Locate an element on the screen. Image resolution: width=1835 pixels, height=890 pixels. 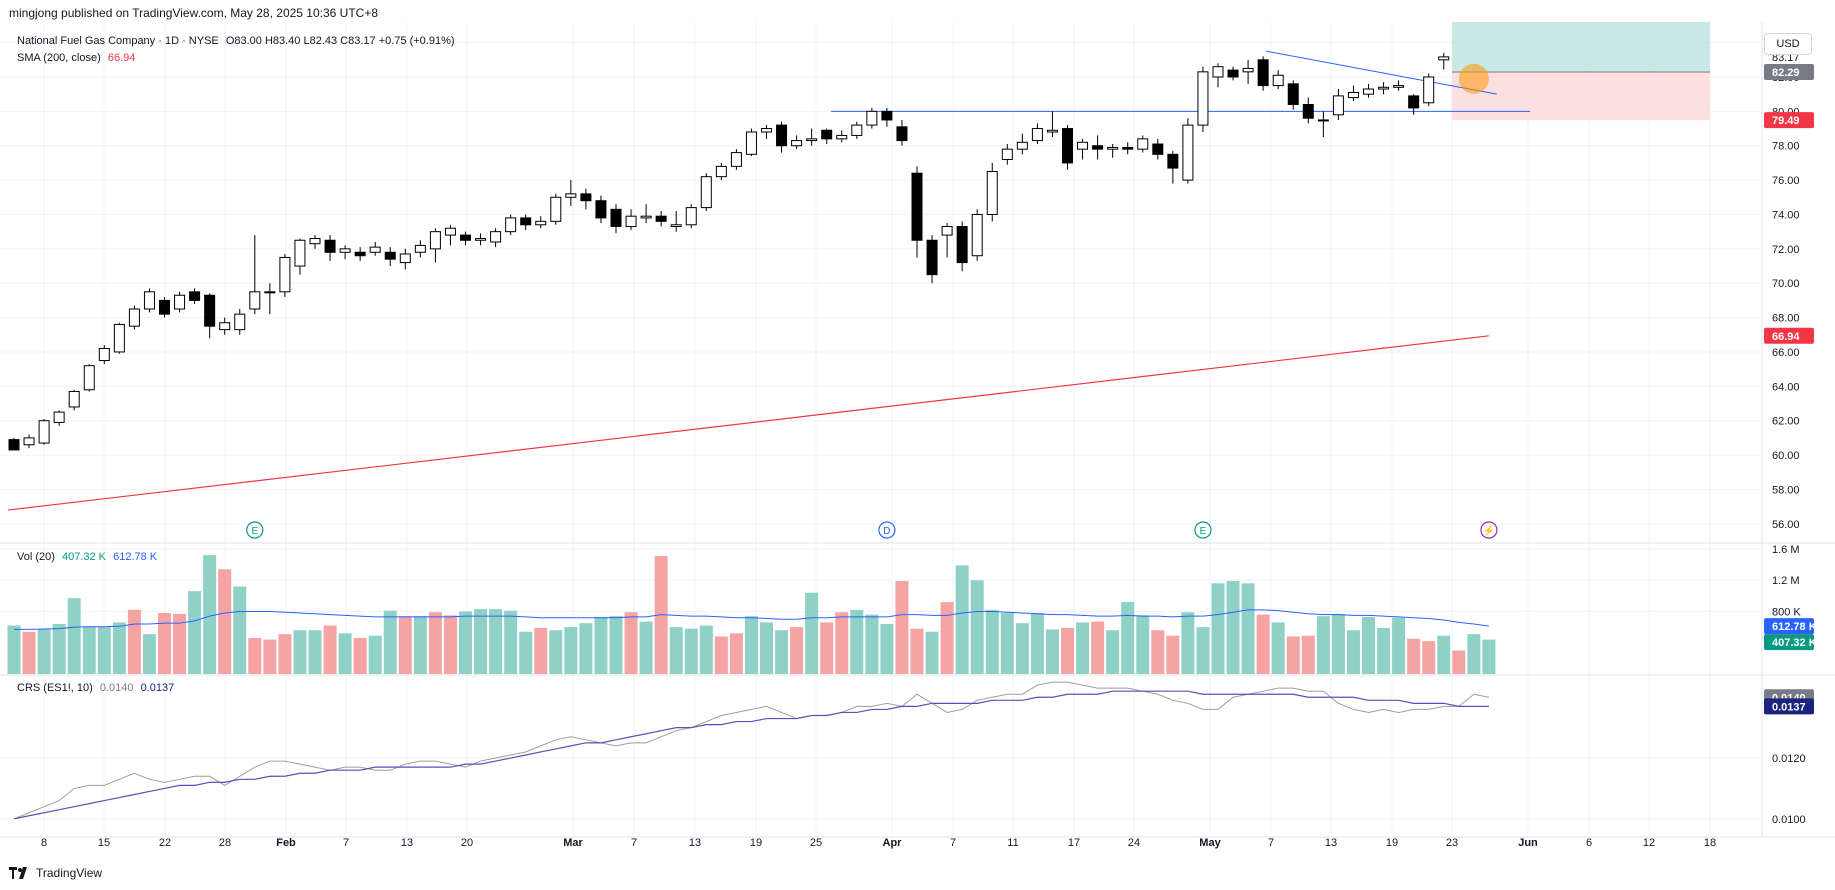
descending-trendline is located at coordinates (1381, 72).